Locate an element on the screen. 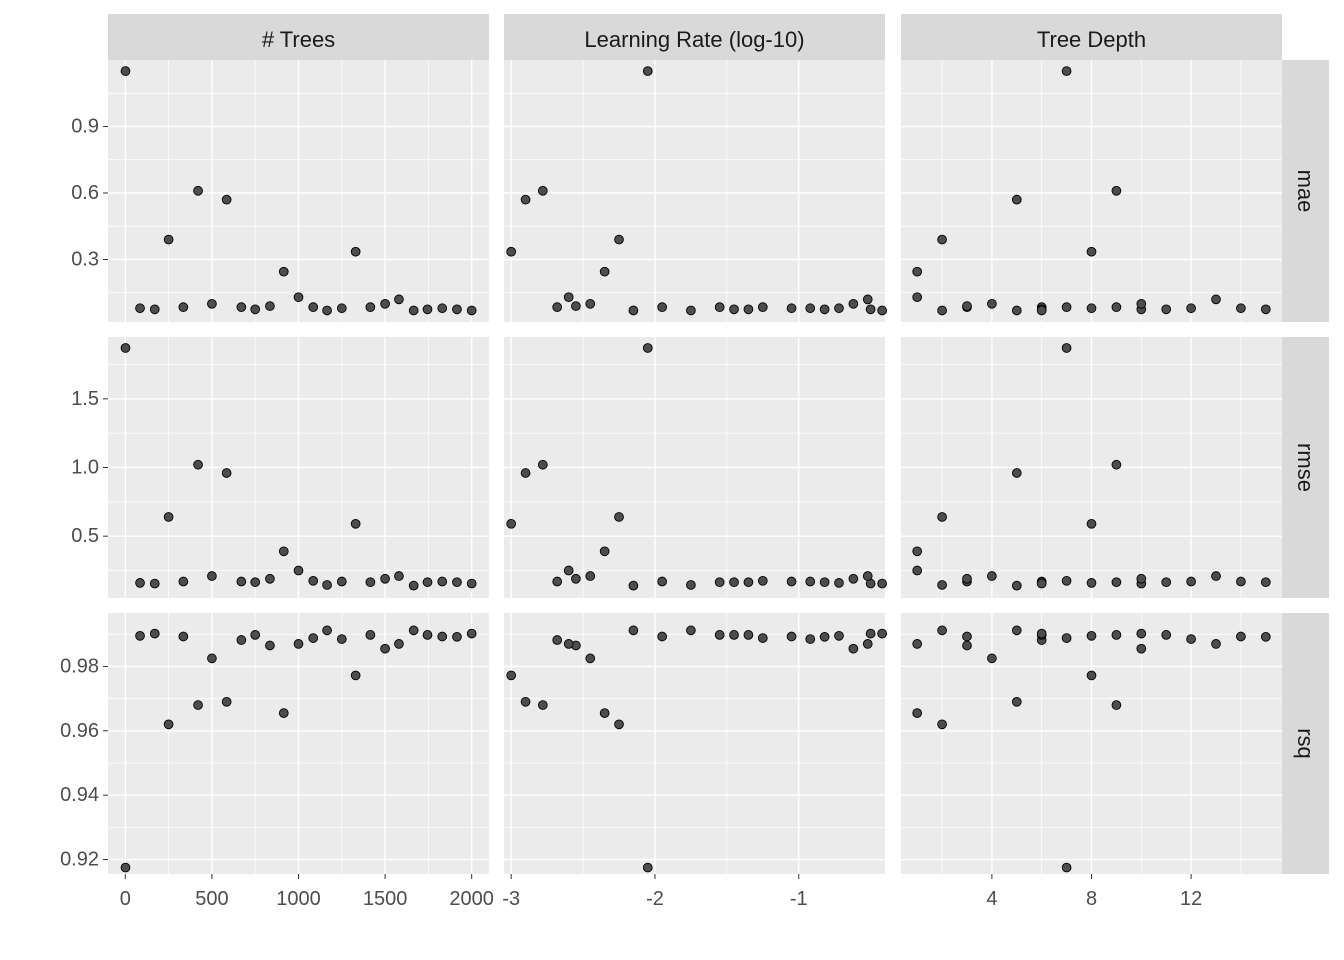 The image size is (1344, 960). x-tick-label: 500 is located at coordinates (211, 899).